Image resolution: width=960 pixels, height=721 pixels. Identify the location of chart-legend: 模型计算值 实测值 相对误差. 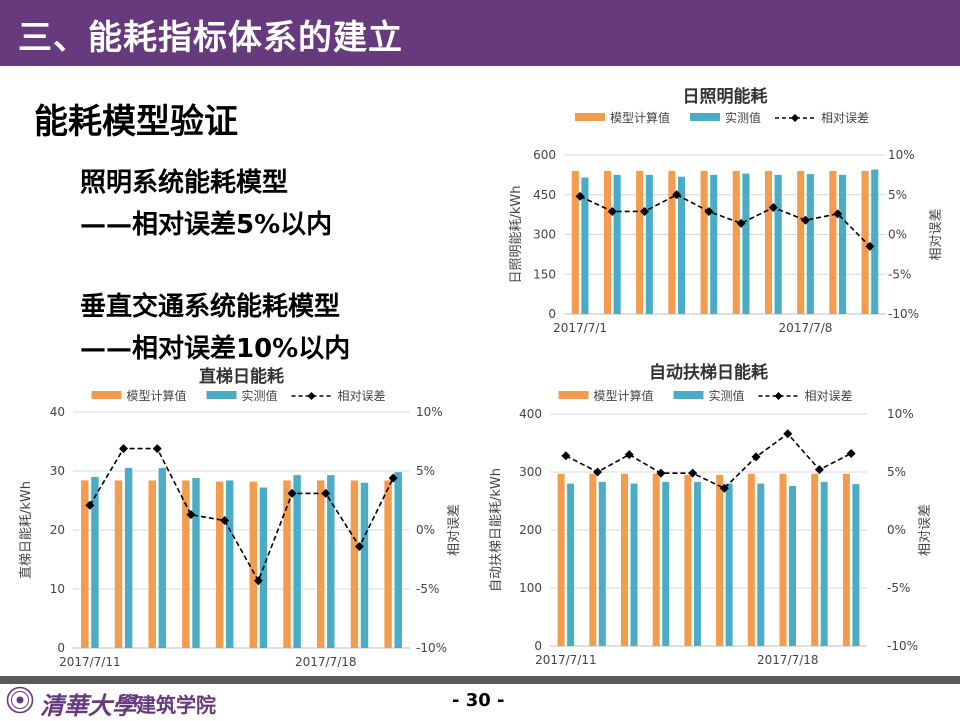
(722, 117).